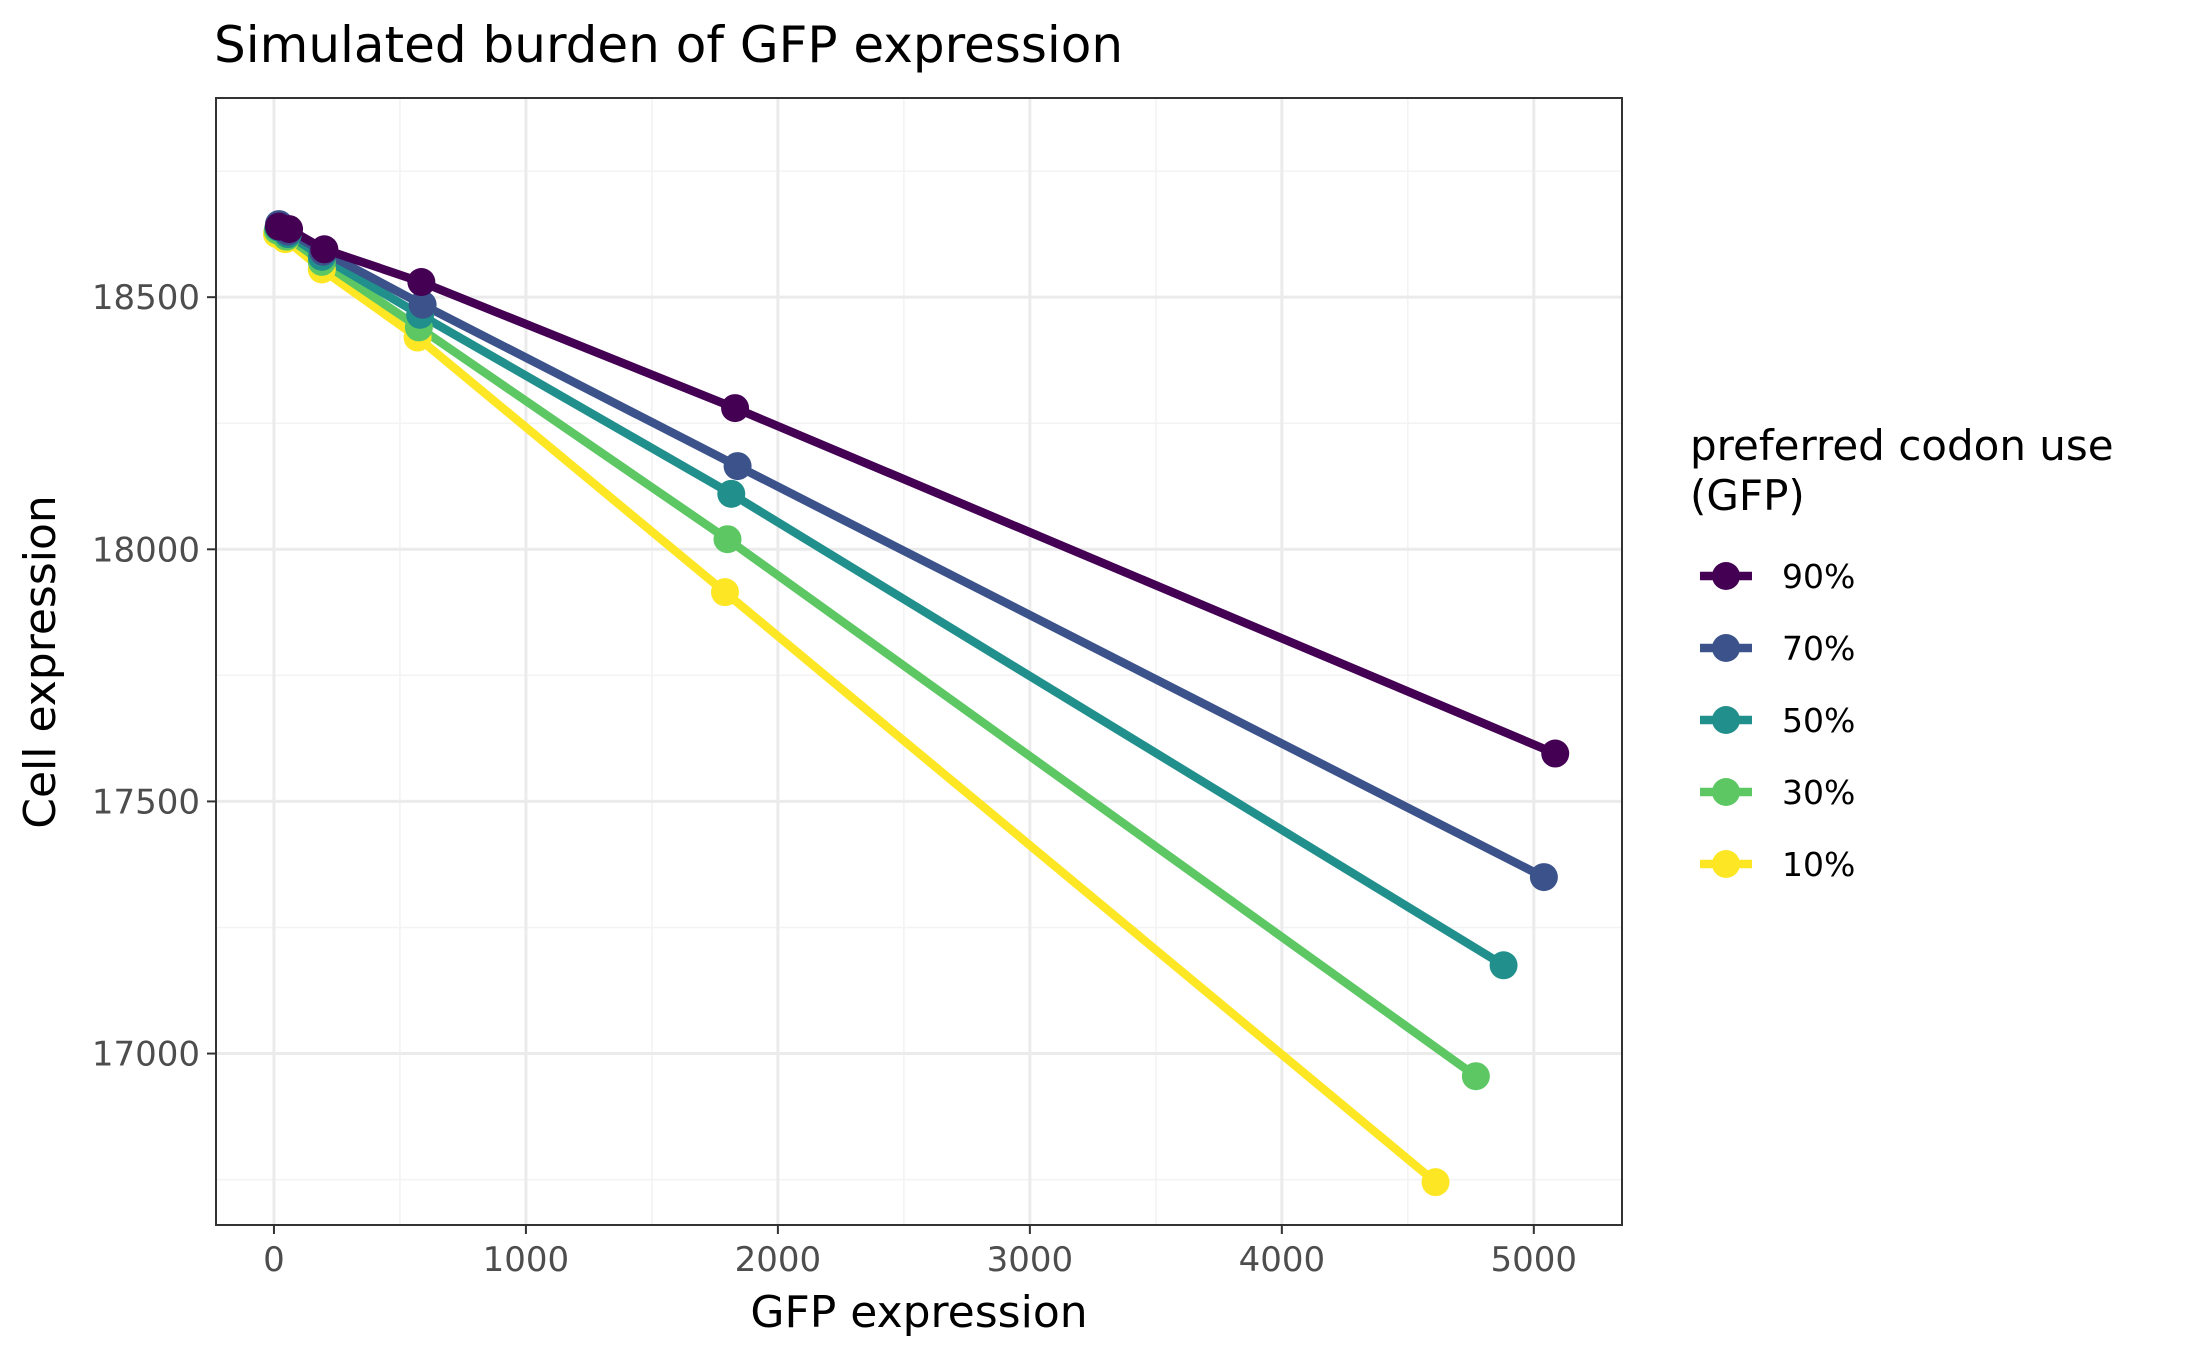 The width and height of the screenshot is (2187, 1355). I want to click on legend-label: 30%, so click(1818, 792).